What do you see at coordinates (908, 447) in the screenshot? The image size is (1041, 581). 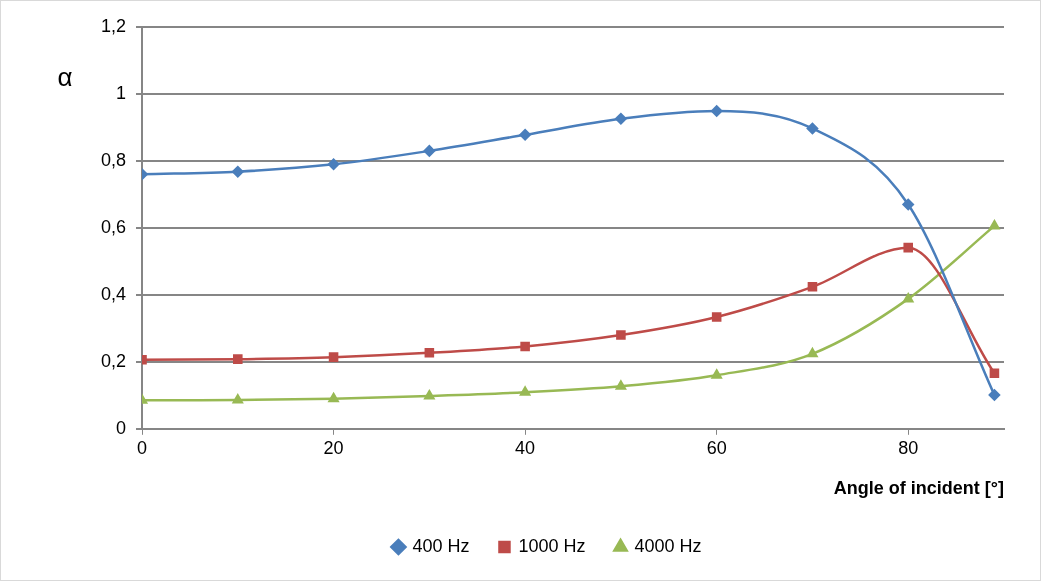 I see `x-tick-label: 80` at bounding box center [908, 447].